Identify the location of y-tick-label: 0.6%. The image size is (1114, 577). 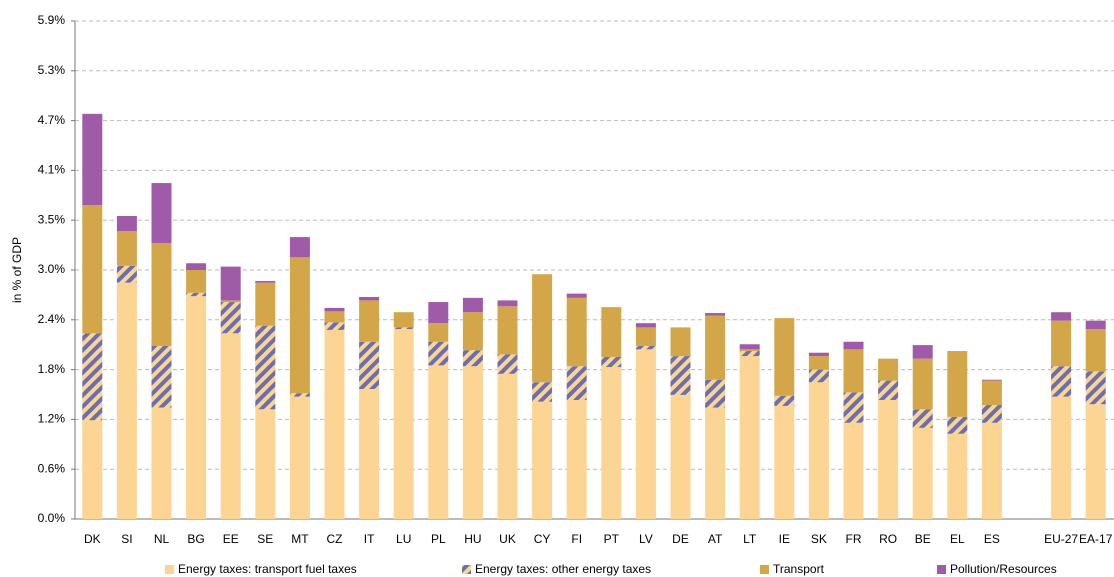
(52, 468).